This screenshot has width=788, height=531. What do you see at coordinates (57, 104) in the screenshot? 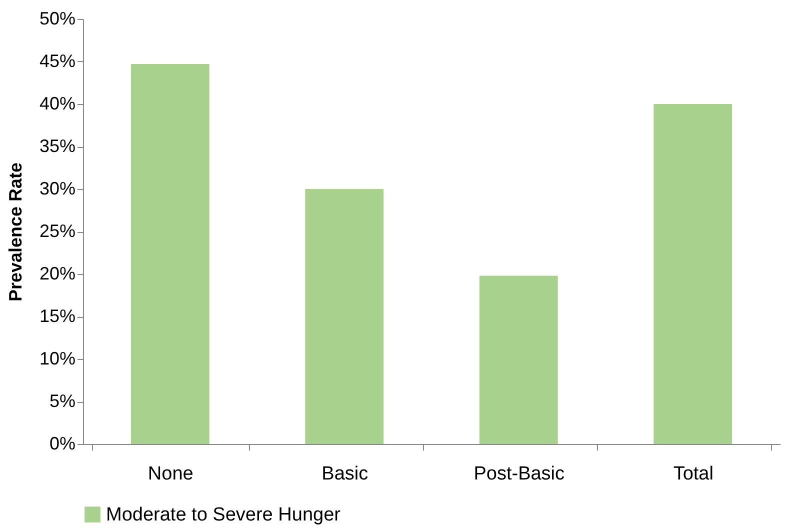
I see `y-tick-label: 40%` at bounding box center [57, 104].